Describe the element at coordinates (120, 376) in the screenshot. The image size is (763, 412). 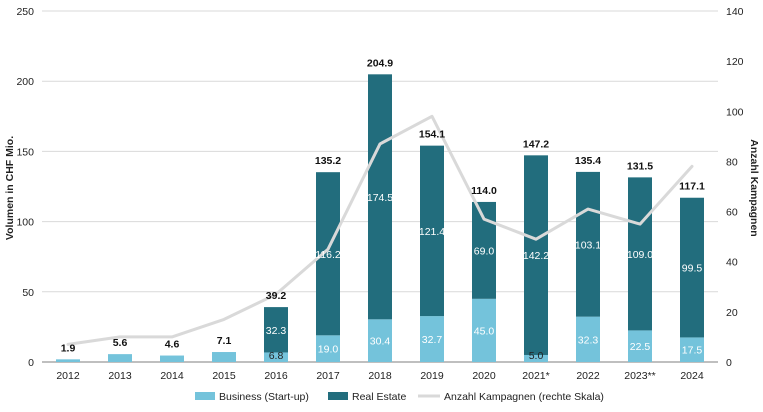
I see `x-tick-label: 2013` at that location.